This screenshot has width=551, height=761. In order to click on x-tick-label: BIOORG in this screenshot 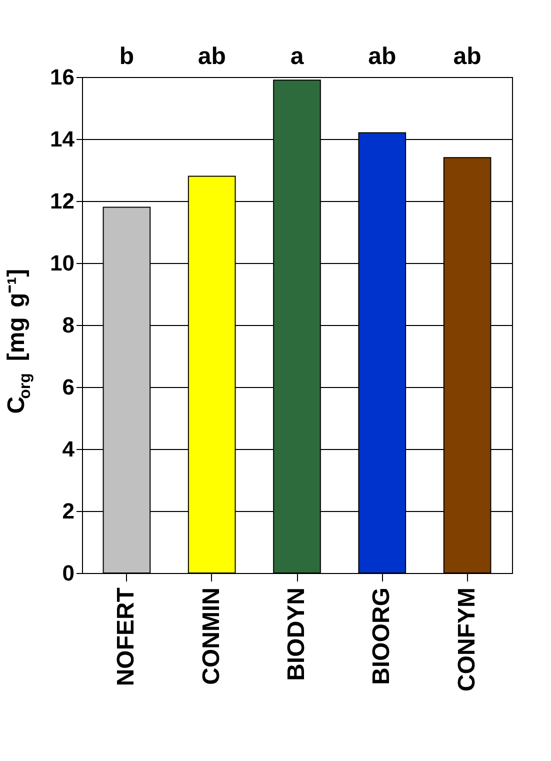, I will do `click(382, 636)`.